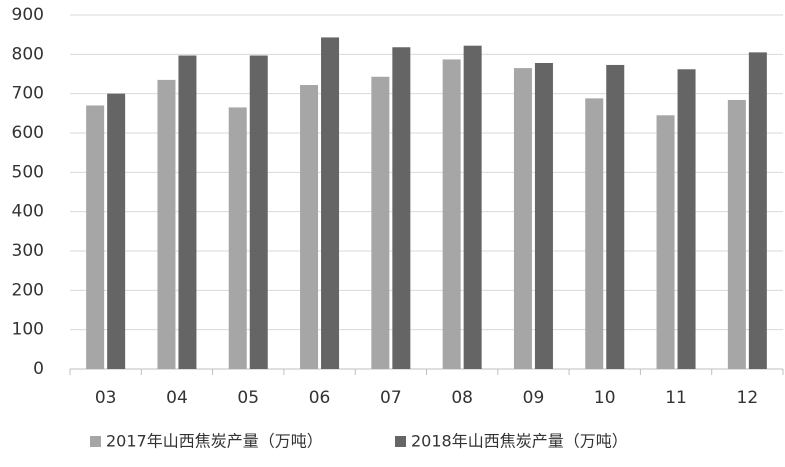 This screenshot has height=467, width=785. Describe the element at coordinates (676, 398) in the screenshot. I see `x-tick-label: 11` at that location.